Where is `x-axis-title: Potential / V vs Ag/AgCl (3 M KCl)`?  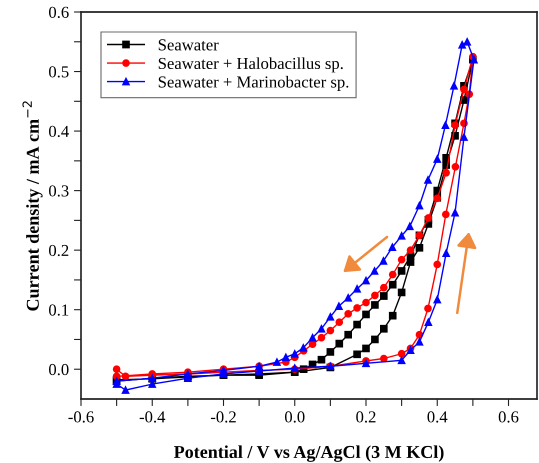 x-axis-title: Potential / V vs Ag/AgCl (3 M KCl) is located at coordinates (309, 453).